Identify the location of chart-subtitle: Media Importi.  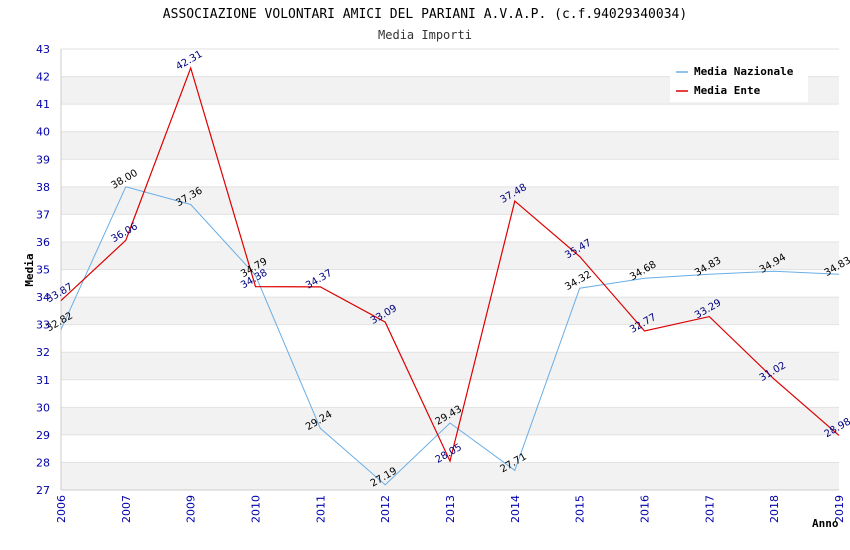
(425, 35).